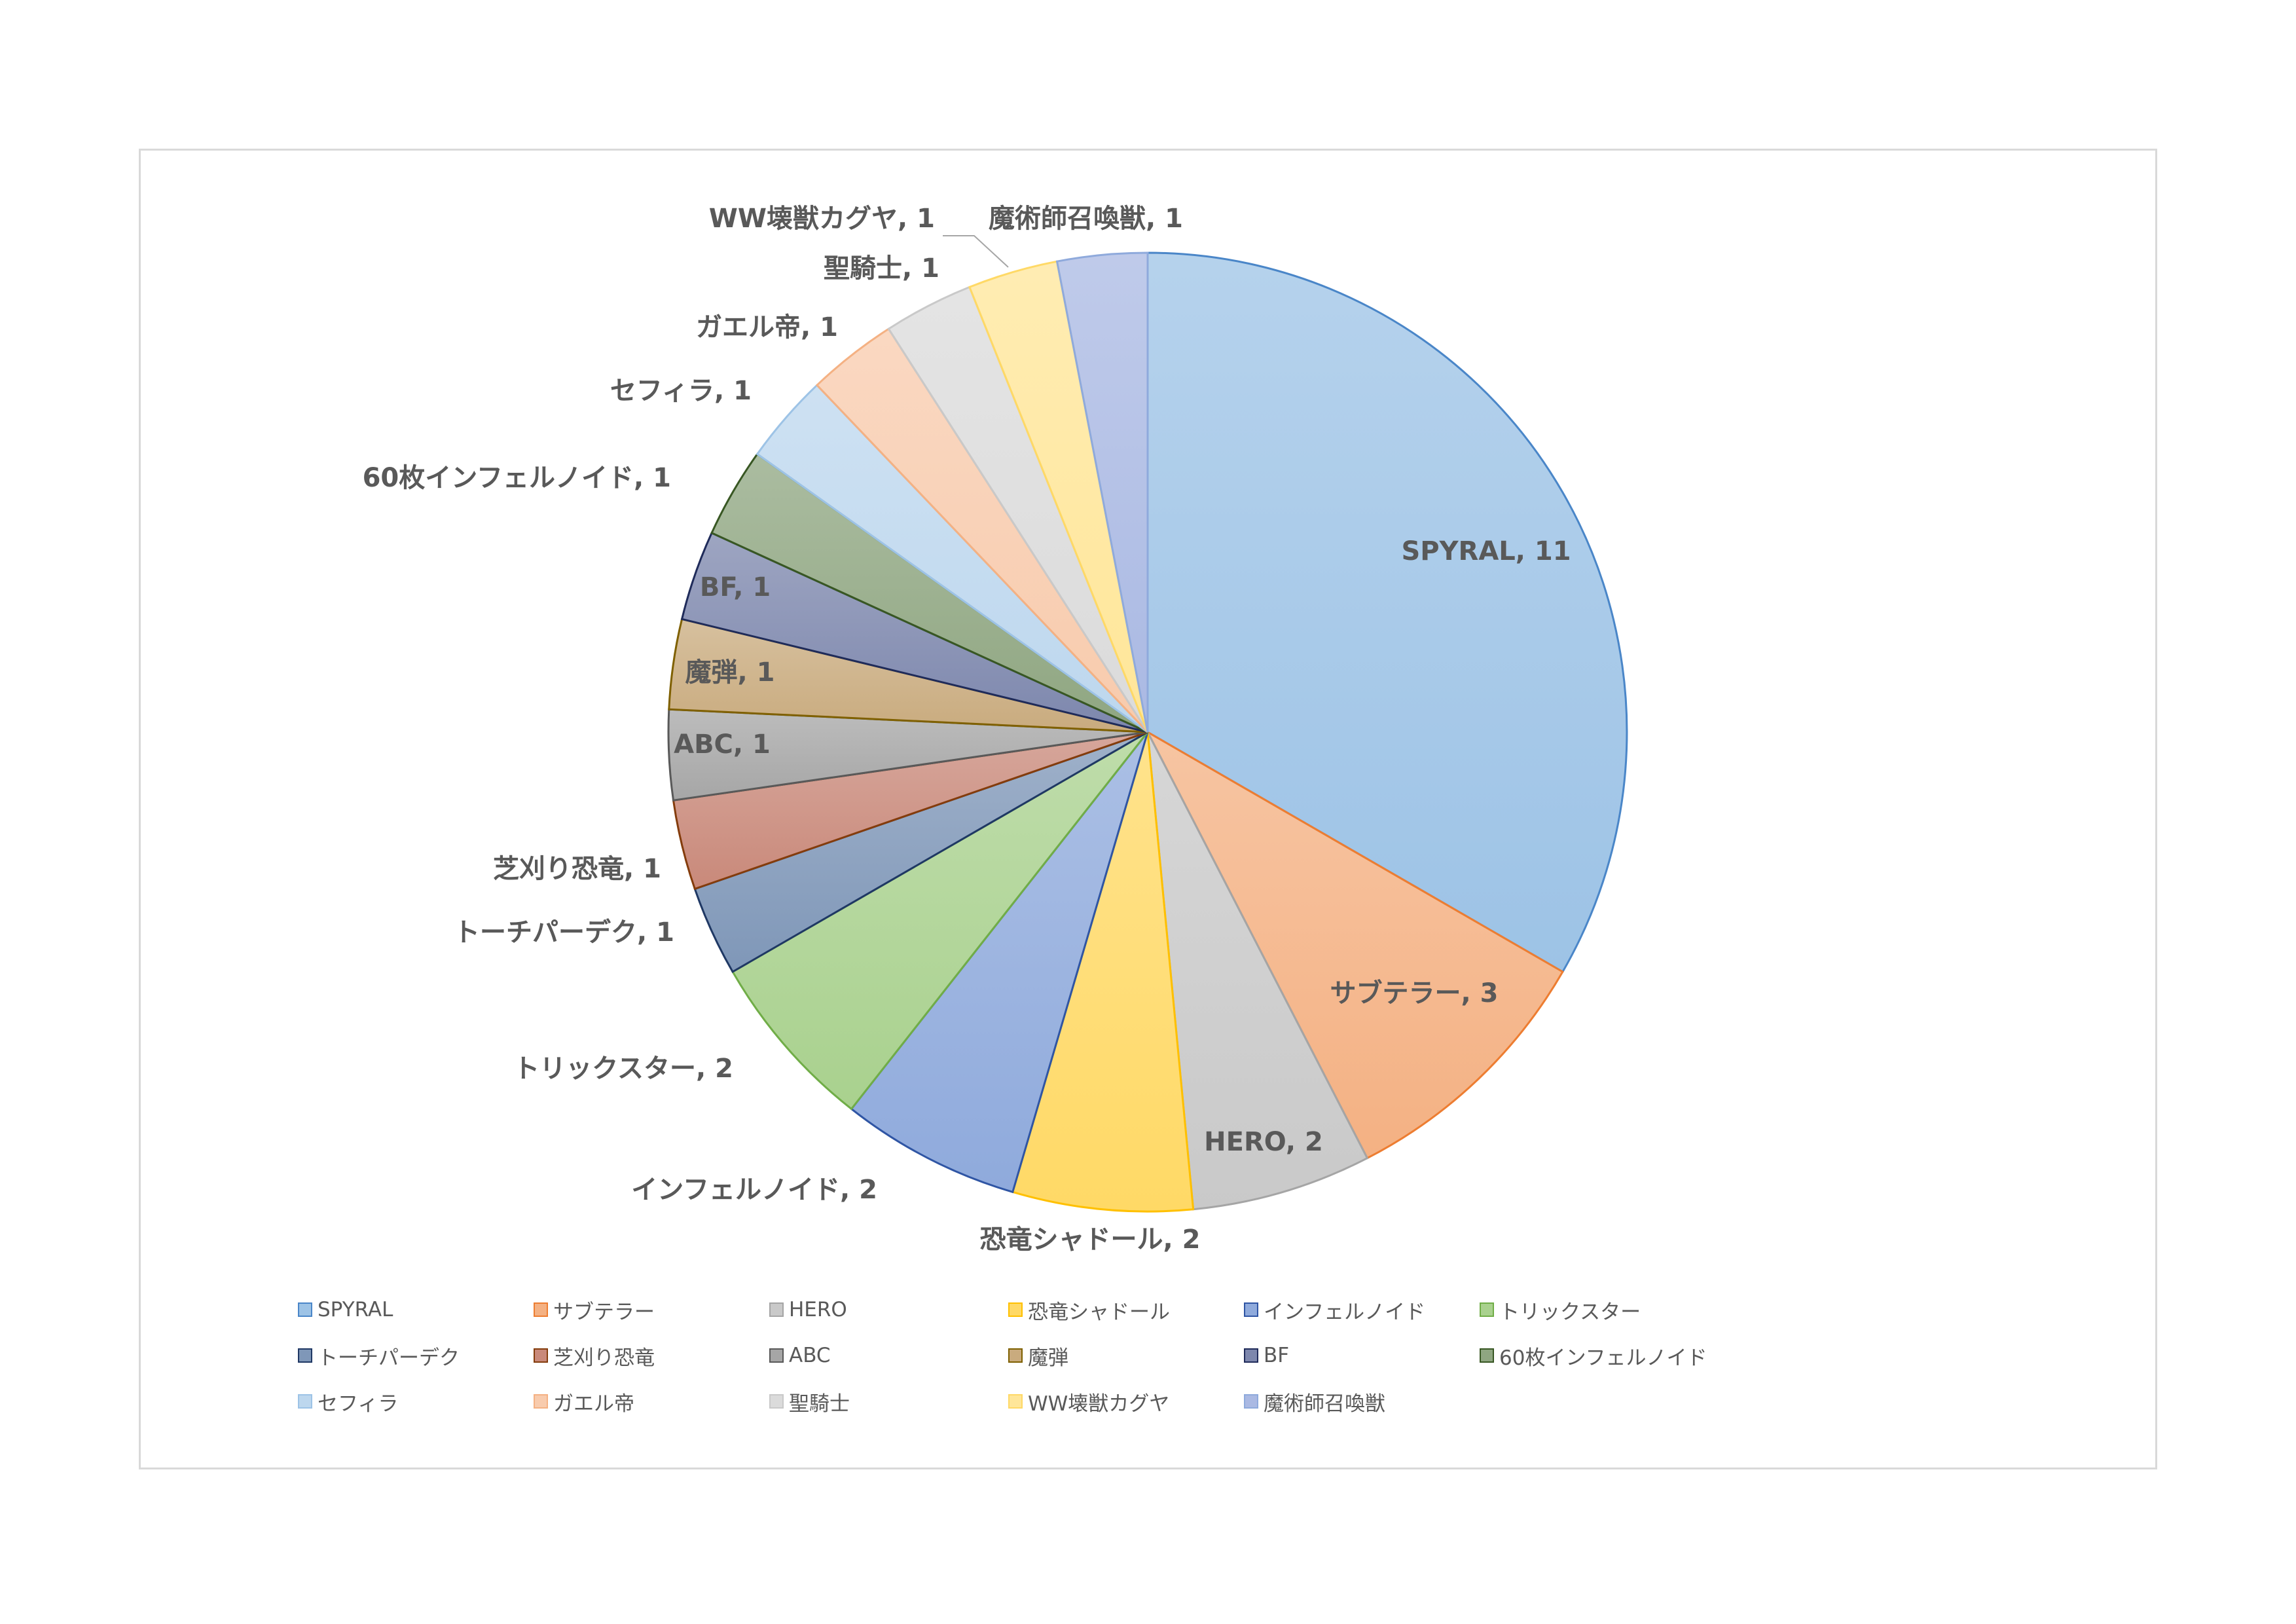 This screenshot has height=1624, width=2296. What do you see at coordinates (754, 1190) in the screenshot?
I see `data-label: インフェルノイド, 2` at bounding box center [754, 1190].